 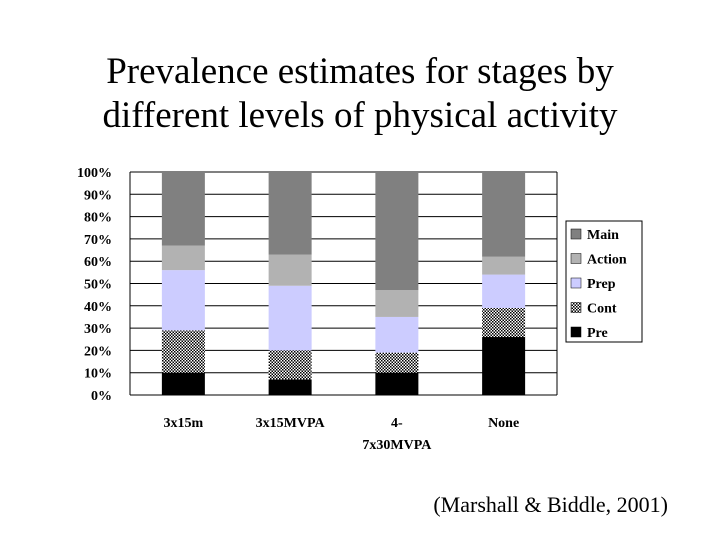 I want to click on y-tick-label: 0%, so click(x=101, y=396).